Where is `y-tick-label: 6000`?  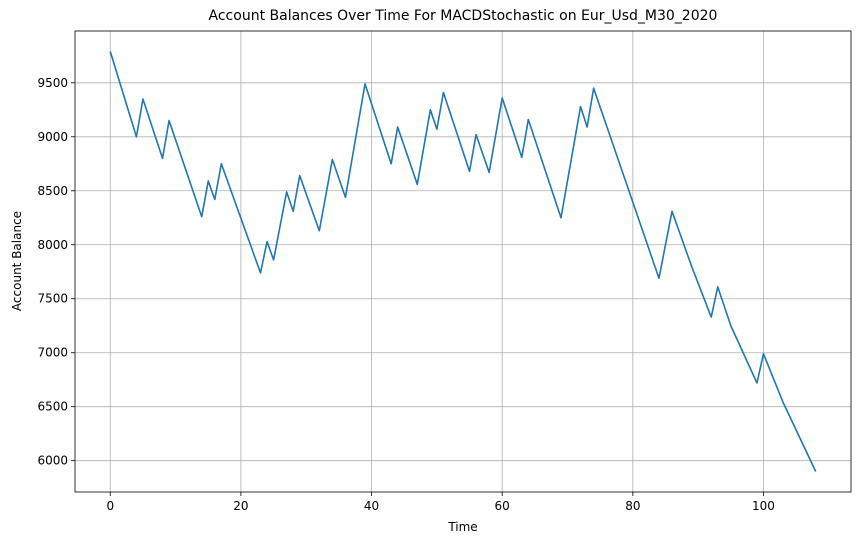
y-tick-label: 6000 is located at coordinates (52, 461).